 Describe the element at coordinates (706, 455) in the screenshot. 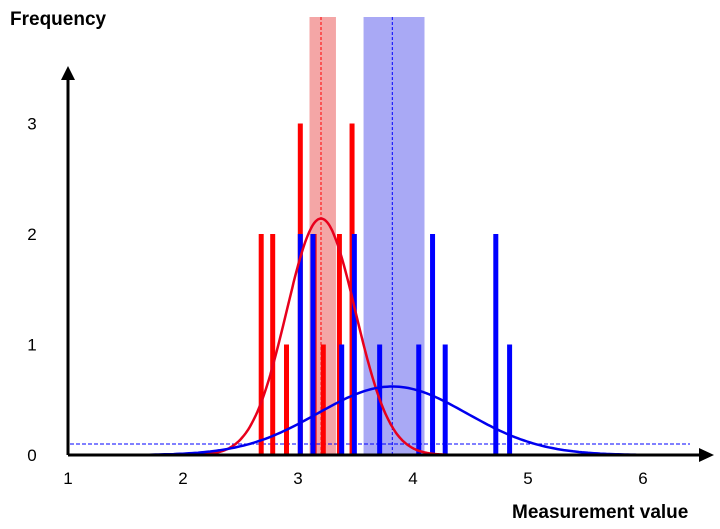

I see `x-axis-arrow-icon` at that location.